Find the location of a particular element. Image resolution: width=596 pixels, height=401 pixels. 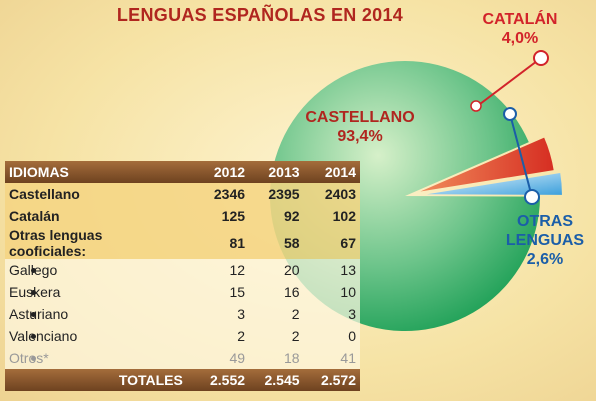

cell-2014: 2403 is located at coordinates (331, 194).